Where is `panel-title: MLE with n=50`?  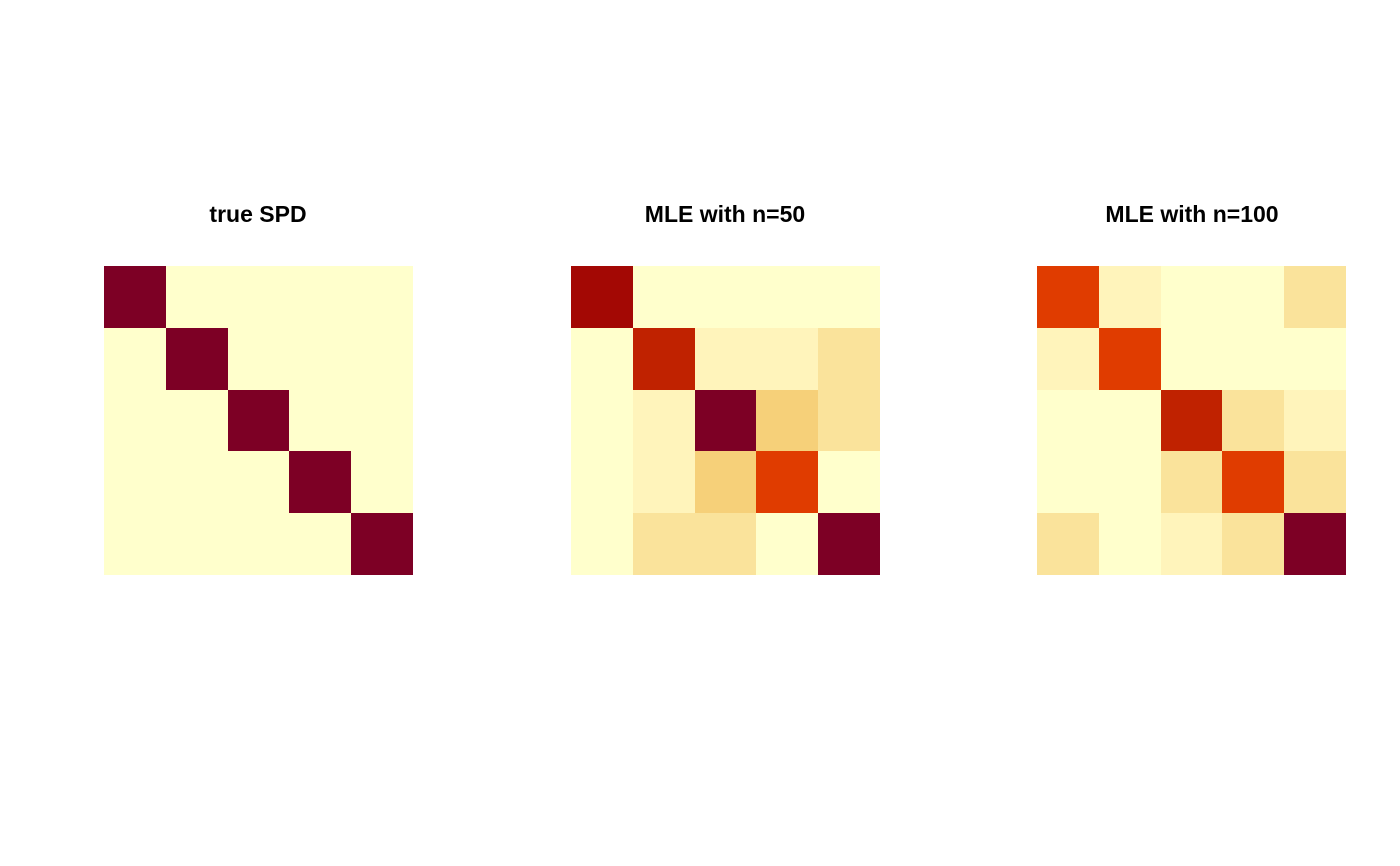 panel-title: MLE with n=50 is located at coordinates (725, 214).